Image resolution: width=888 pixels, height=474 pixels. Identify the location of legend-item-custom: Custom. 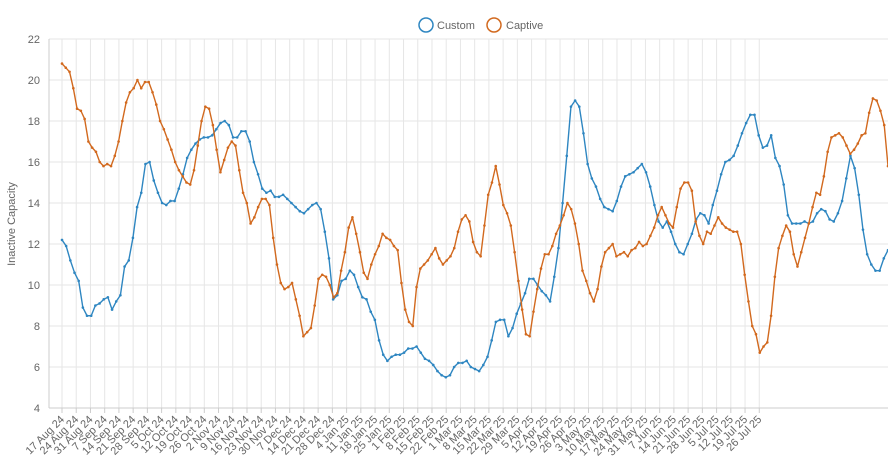
(446, 25).